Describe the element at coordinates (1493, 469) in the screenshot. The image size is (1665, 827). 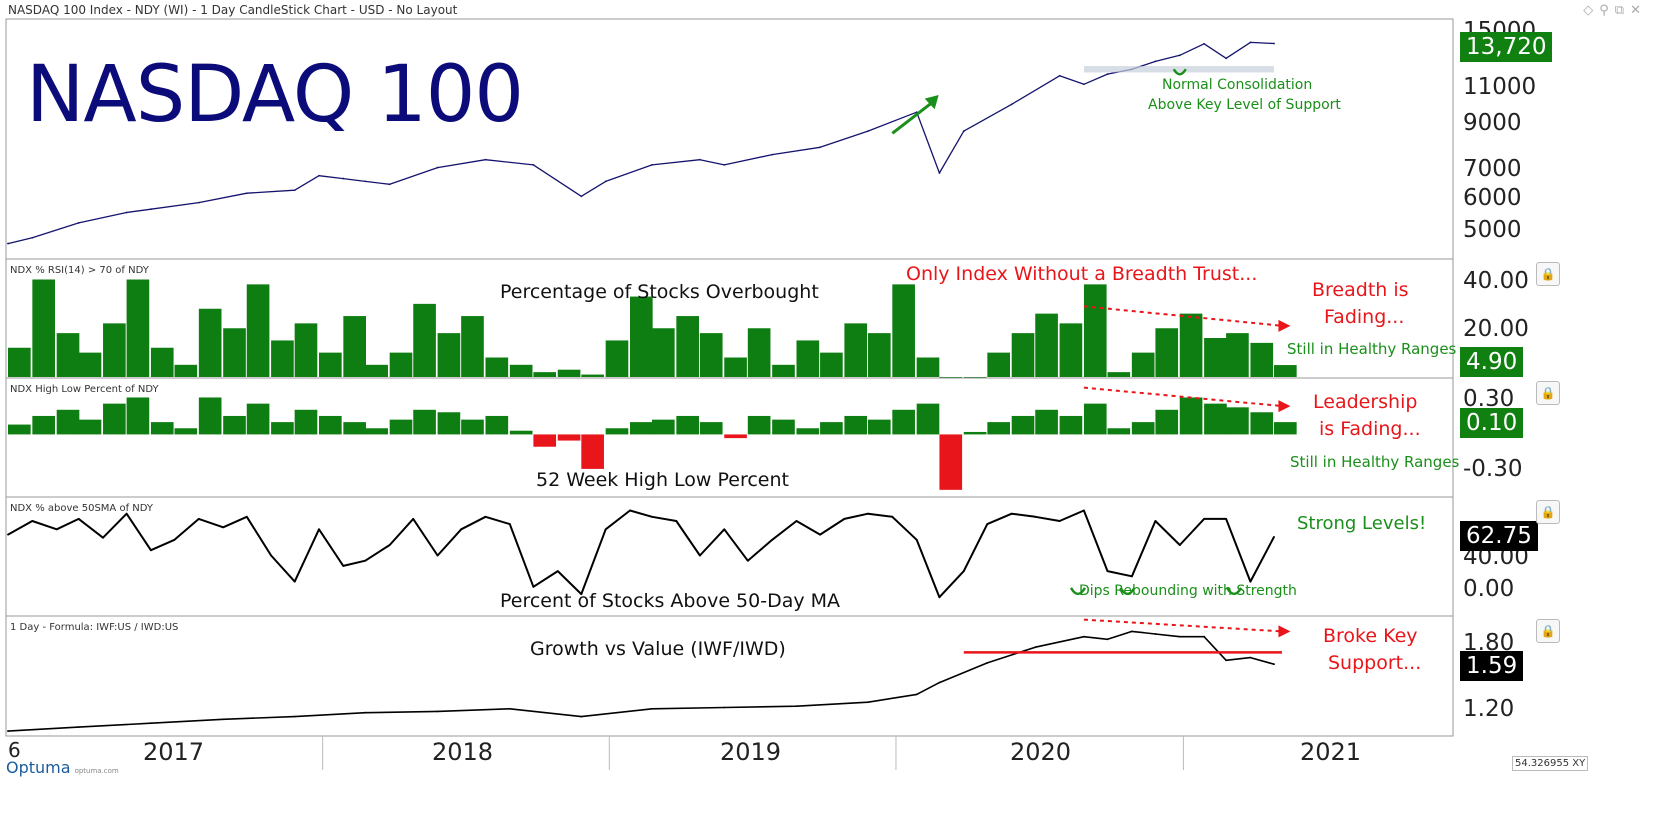
I see `highlow-tick: -0.30` at that location.